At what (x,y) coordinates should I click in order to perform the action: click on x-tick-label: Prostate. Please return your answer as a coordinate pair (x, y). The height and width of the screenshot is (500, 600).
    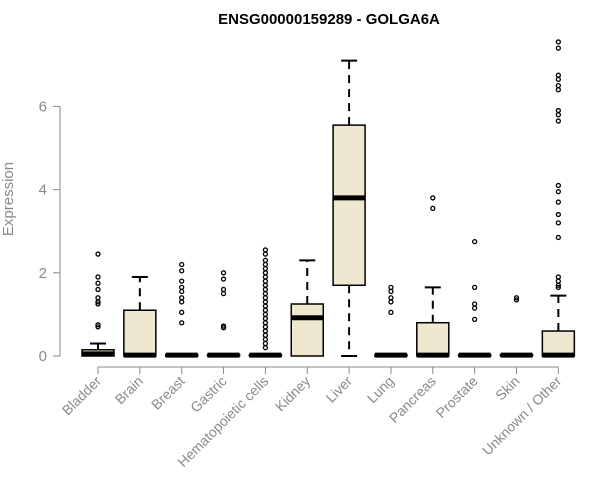
    Looking at the image, I should click on (457, 397).